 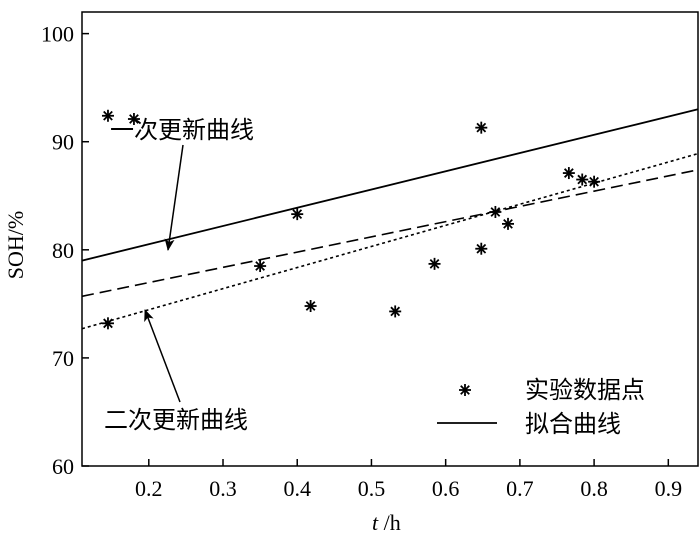 What do you see at coordinates (162, 356) in the screenshot?
I see `annotation-second-update-arrow` at bounding box center [162, 356].